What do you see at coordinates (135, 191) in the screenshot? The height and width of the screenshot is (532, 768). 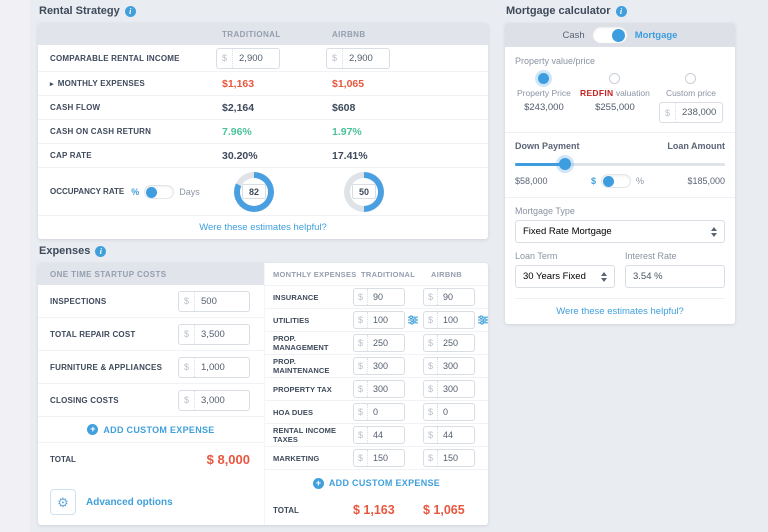 I see `occupancy-percent-option: %` at bounding box center [135, 191].